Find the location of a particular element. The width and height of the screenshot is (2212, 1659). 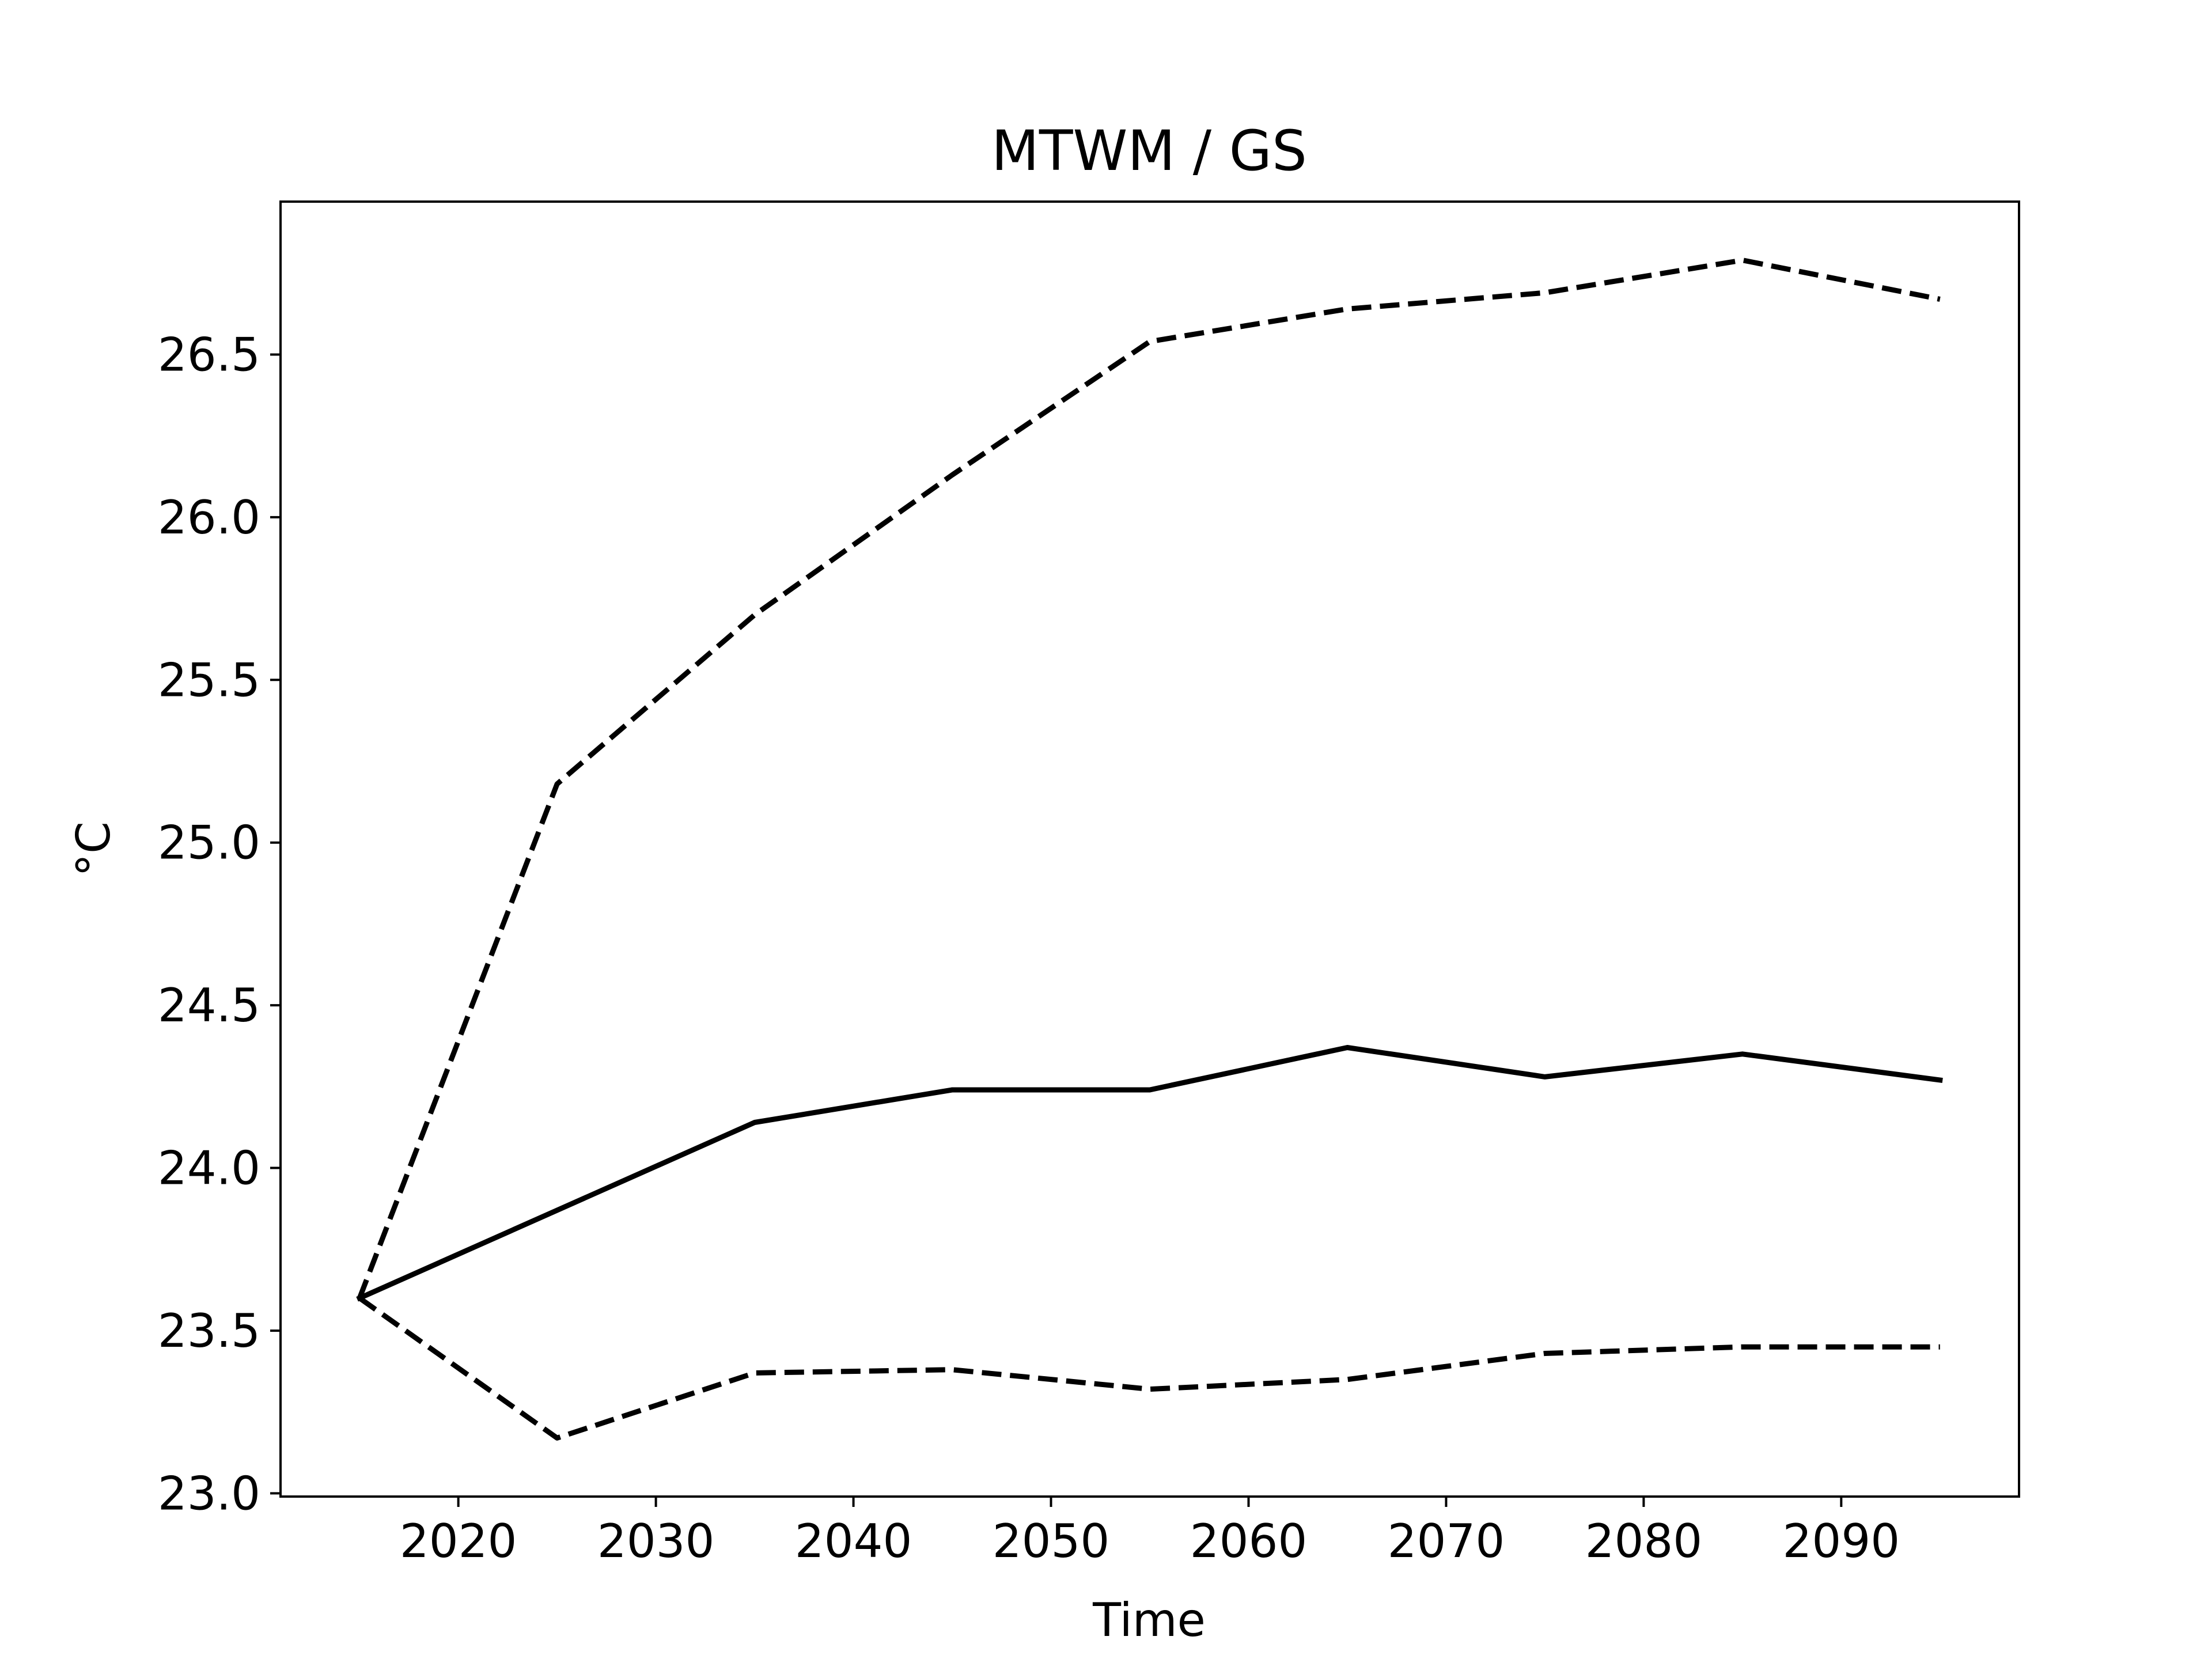

y-tick-label: 25.5 is located at coordinates (209, 680).